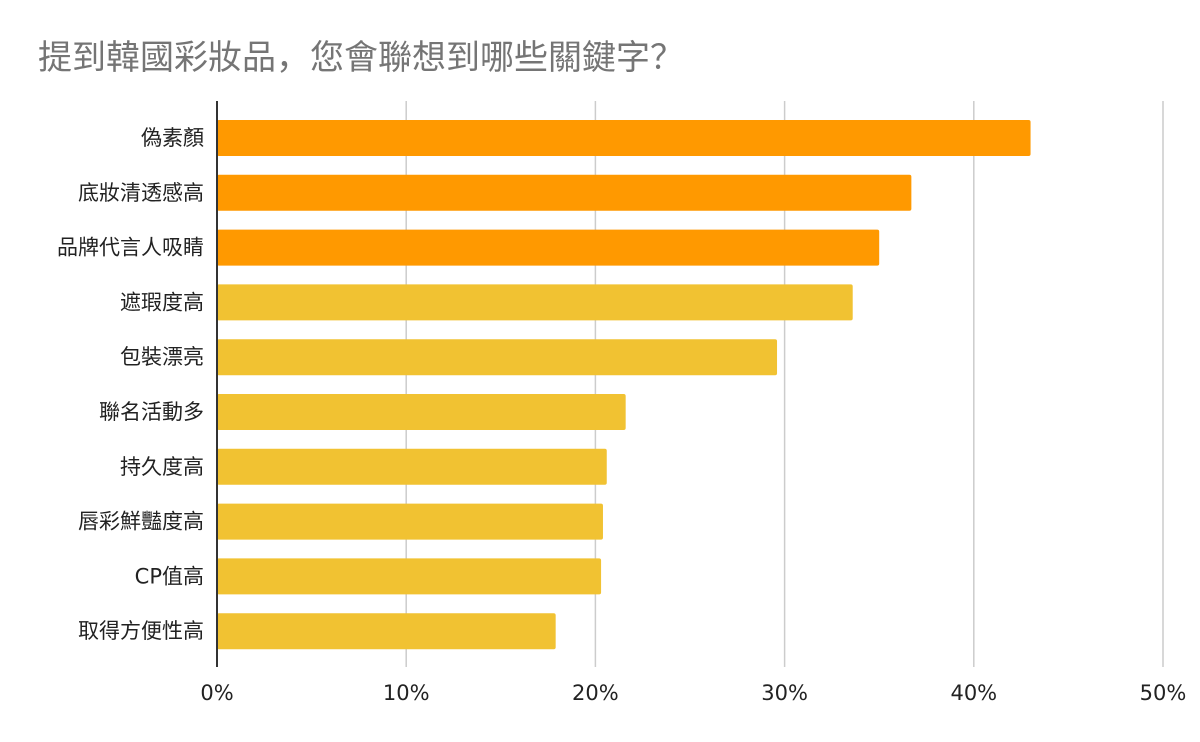  I want to click on x-tick-label: 10%, so click(406, 693).